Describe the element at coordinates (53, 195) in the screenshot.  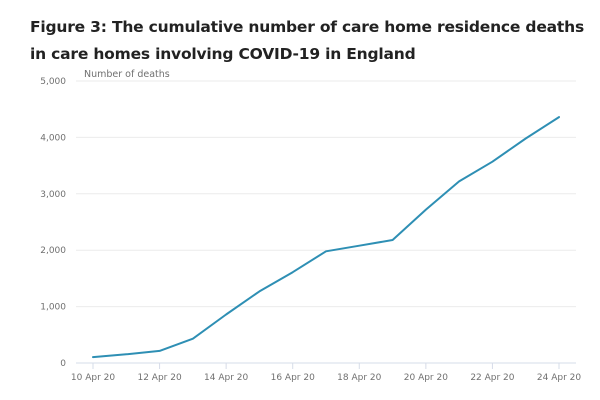
I see `y-tick-label: 3,000` at that location.